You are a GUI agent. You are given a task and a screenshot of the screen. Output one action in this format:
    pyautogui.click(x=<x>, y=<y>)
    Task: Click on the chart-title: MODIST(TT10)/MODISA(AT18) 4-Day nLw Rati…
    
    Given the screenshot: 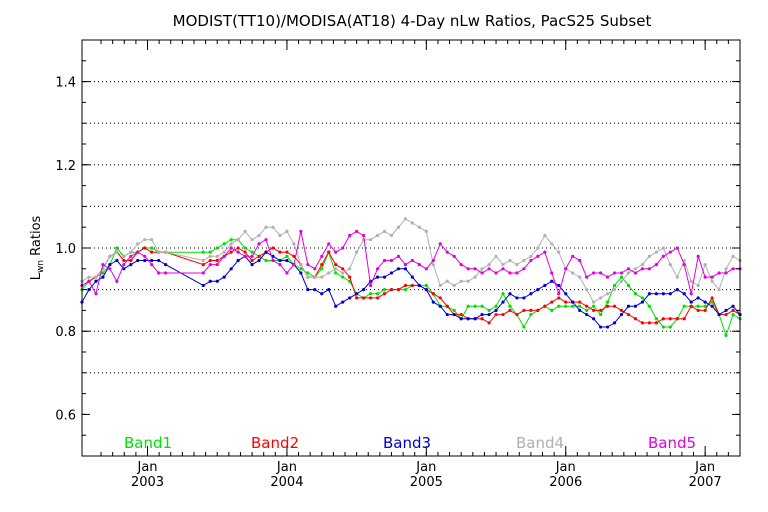 What is the action you would take?
    pyautogui.click(x=412, y=21)
    